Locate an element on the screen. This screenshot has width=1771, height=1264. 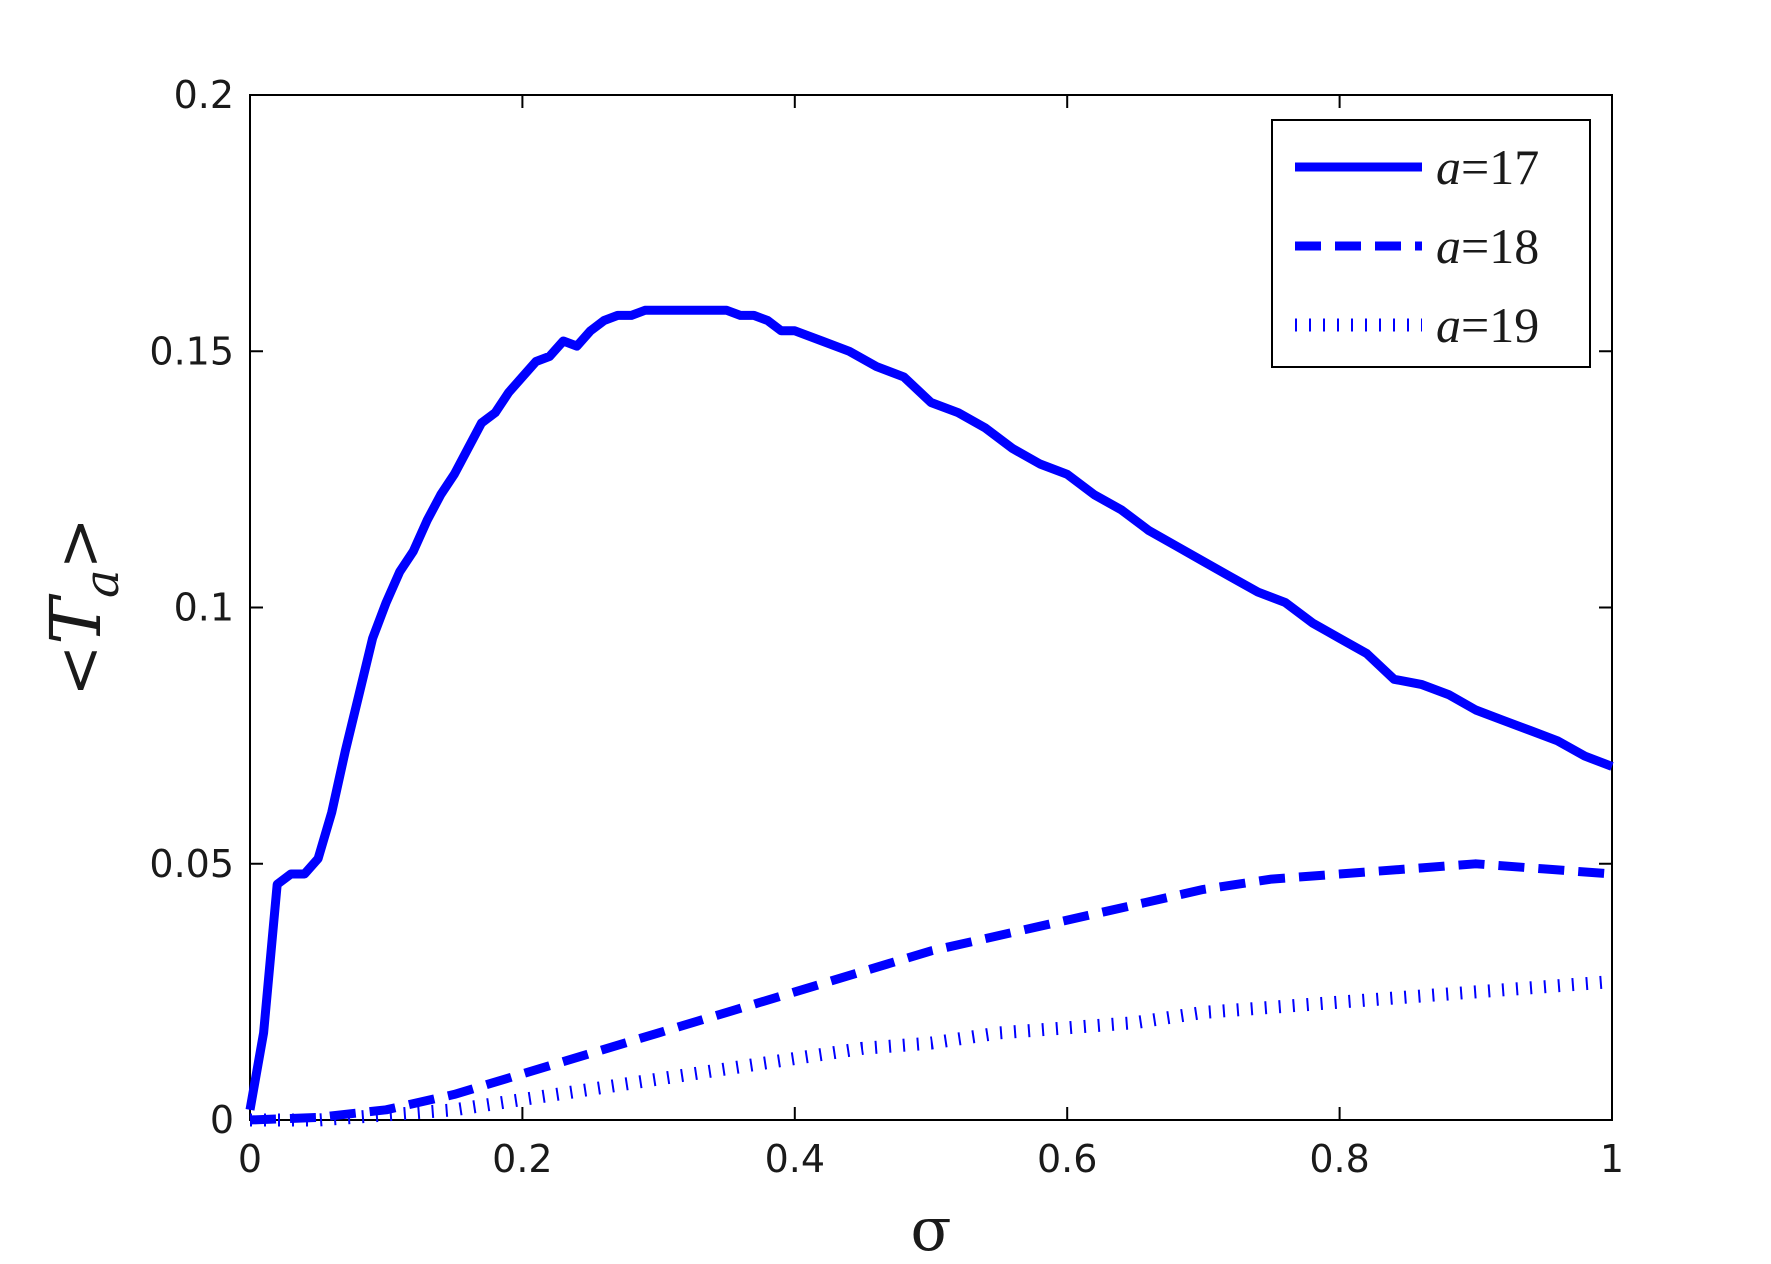
x-tick-labels: 0 0.2 0.4 0.6 0.8 1 is located at coordinates (931, 1159).